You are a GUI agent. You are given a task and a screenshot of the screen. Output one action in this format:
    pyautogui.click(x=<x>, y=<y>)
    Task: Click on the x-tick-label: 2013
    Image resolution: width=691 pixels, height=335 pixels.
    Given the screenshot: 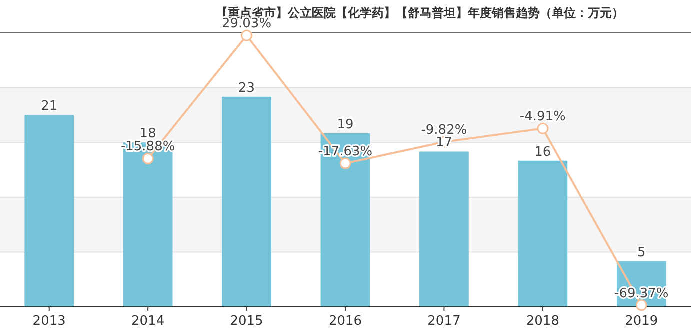 What is the action you would take?
    pyautogui.click(x=49, y=321)
    